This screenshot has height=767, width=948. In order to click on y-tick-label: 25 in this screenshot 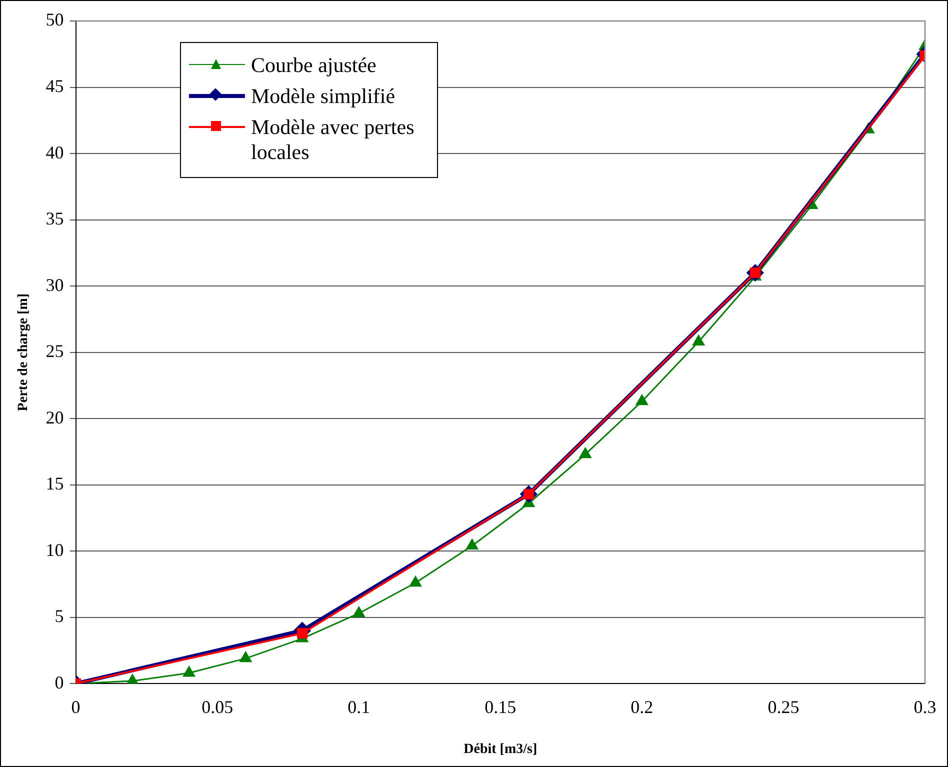, I will do `click(55, 351)`.